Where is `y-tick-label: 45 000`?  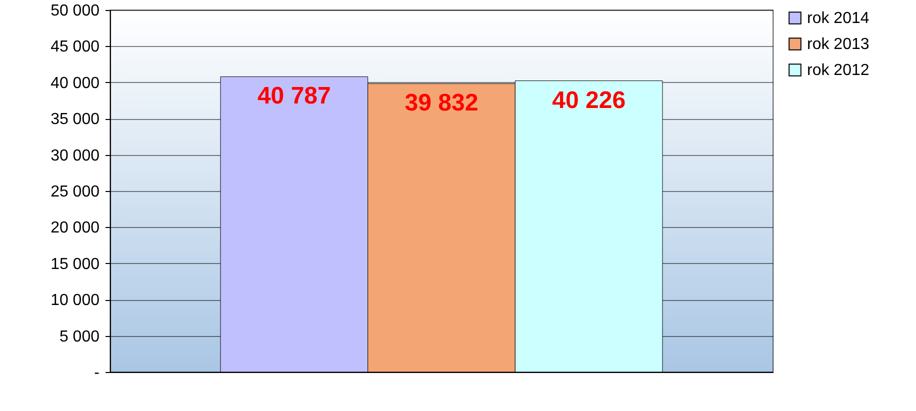 y-tick-label: 45 000 is located at coordinates (75, 47).